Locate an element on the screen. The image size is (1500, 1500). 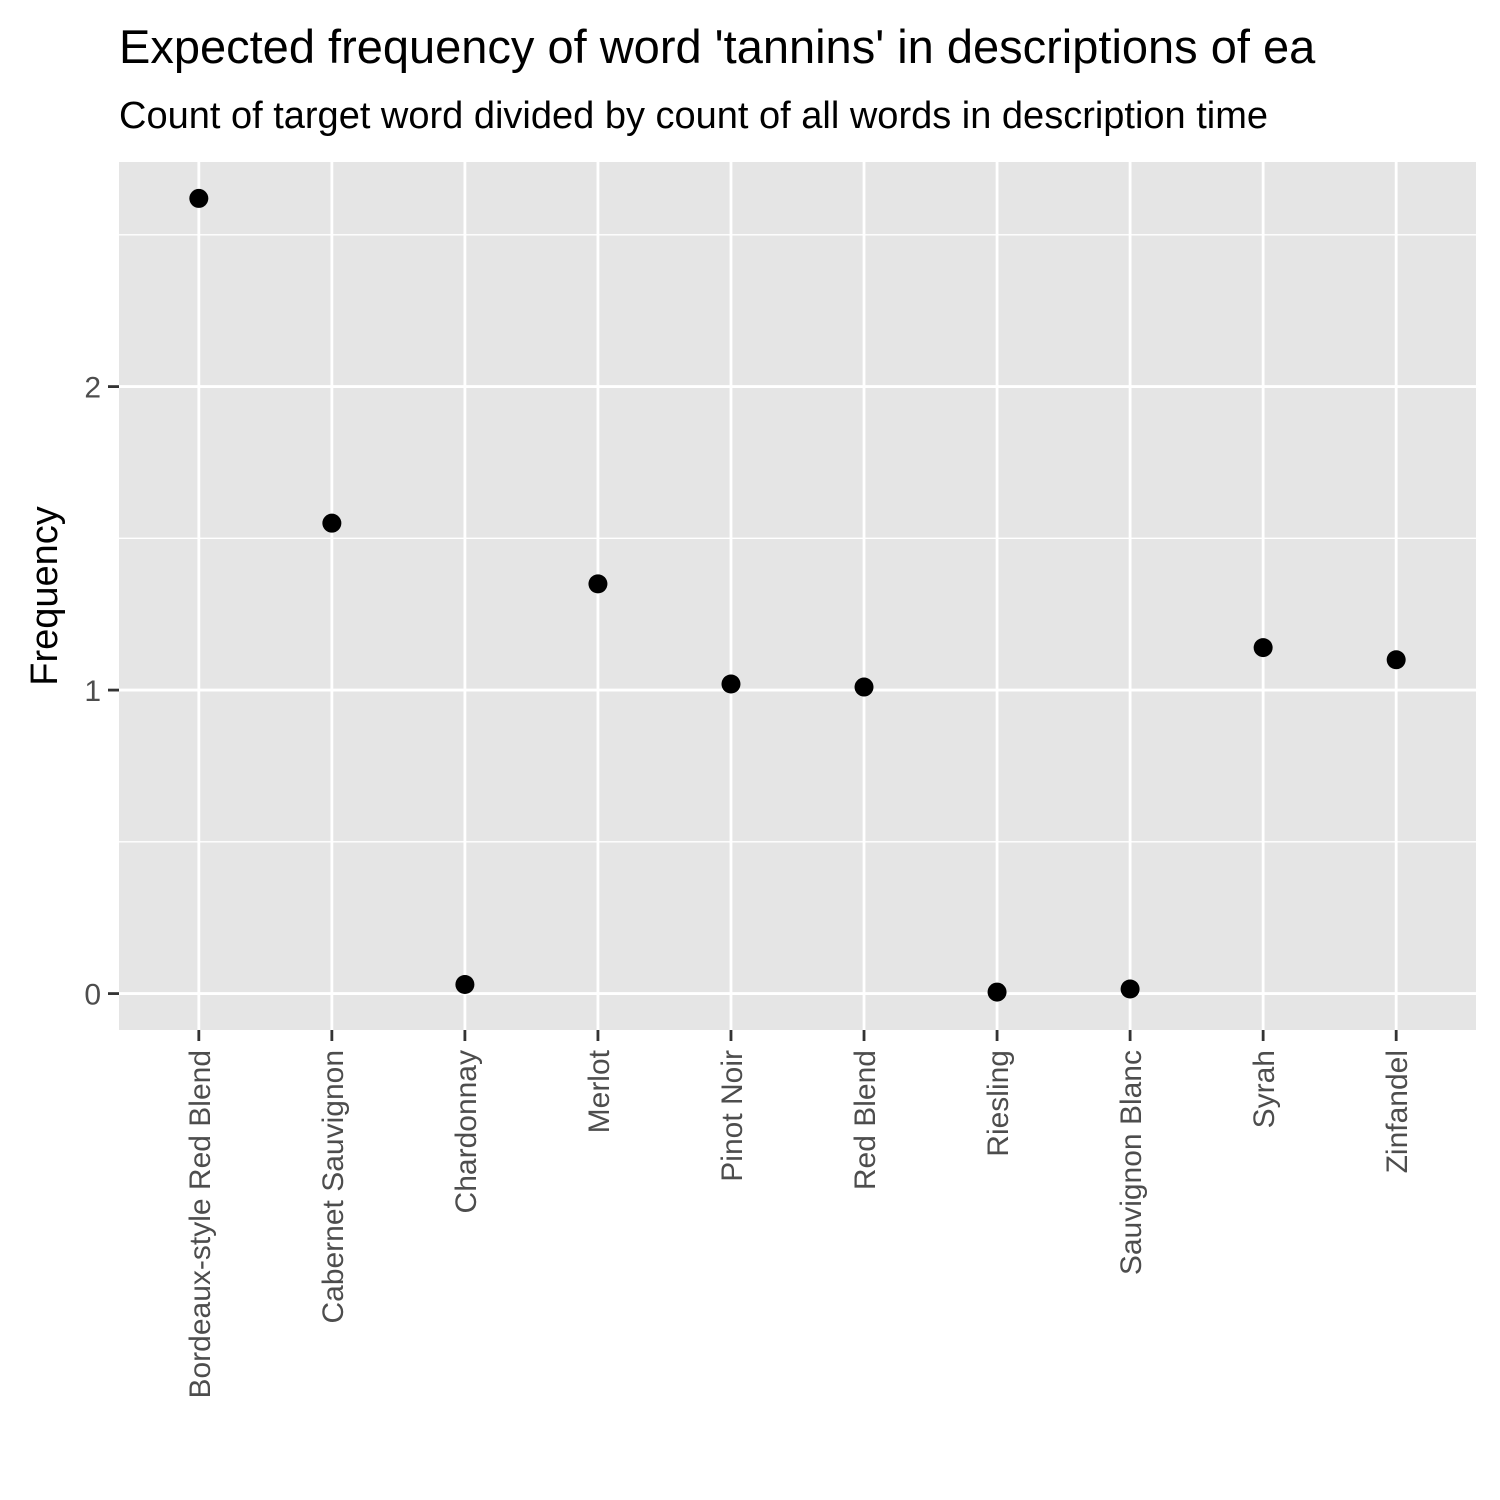
x-tick-label: Riesling is located at coordinates (998, 1103).